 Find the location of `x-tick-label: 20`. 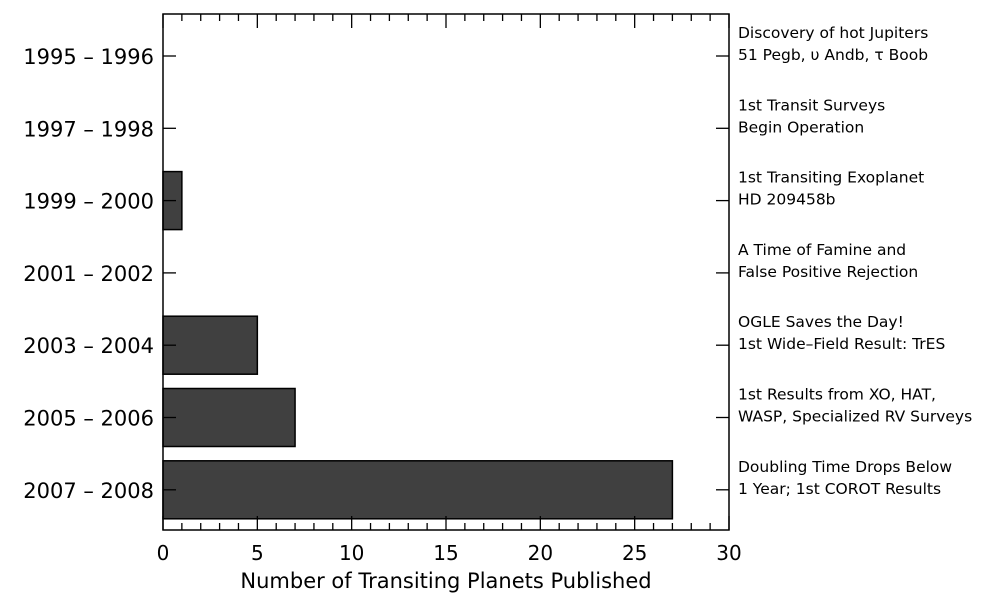

x-tick-label: 20 is located at coordinates (540, 553).